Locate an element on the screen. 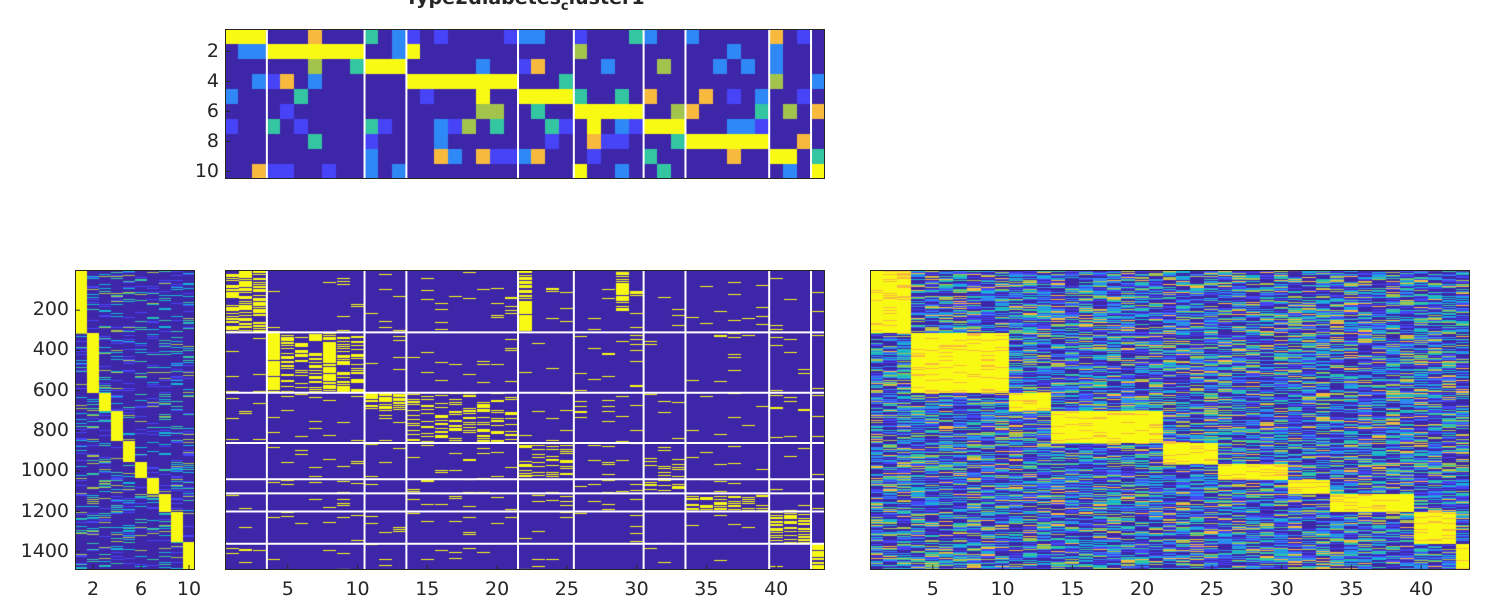 This screenshot has width=1500, height=600. x-tick-label: 2 is located at coordinates (93, 589).